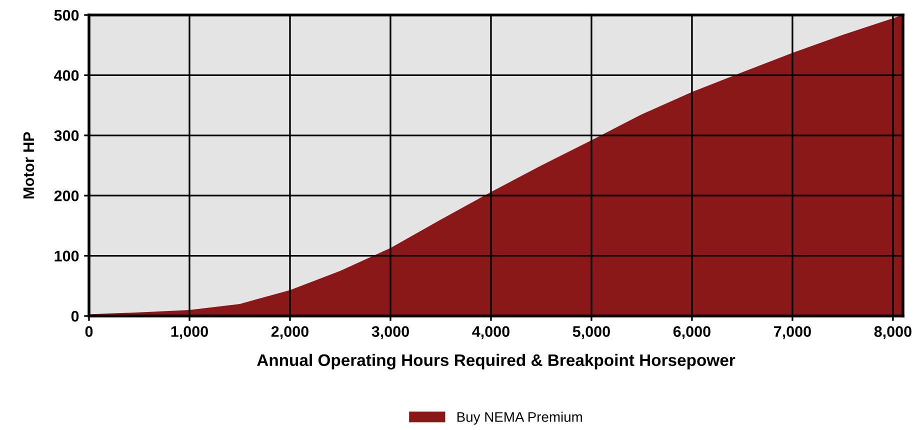  I want to click on x-tick-label: 7,000, so click(792, 333).